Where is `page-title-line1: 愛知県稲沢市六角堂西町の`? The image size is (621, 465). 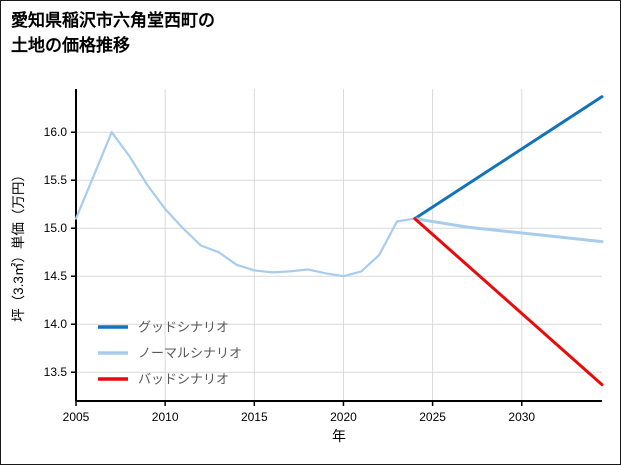 page-title-line1: 愛知県稲沢市六角堂西町の is located at coordinates (113, 20).